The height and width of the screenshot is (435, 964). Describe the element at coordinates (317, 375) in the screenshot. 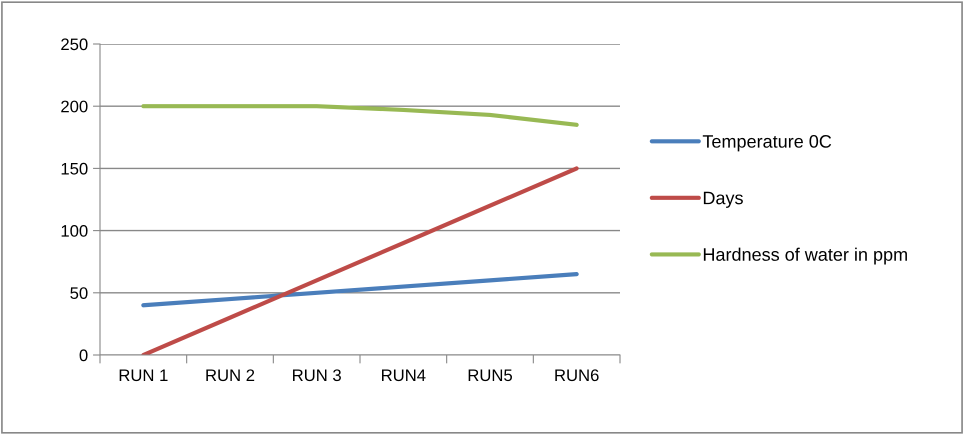

I see `x-tick-label: RUN 3` at that location.